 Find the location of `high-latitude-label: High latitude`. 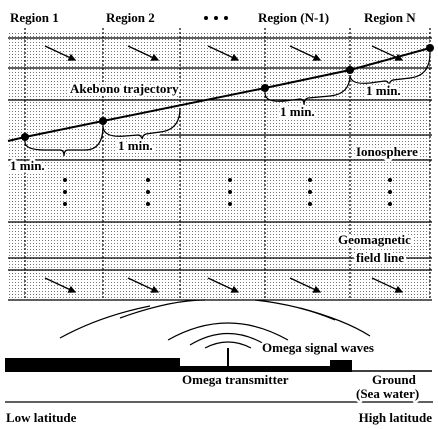

high-latitude-label: High latitude is located at coordinates (396, 417).